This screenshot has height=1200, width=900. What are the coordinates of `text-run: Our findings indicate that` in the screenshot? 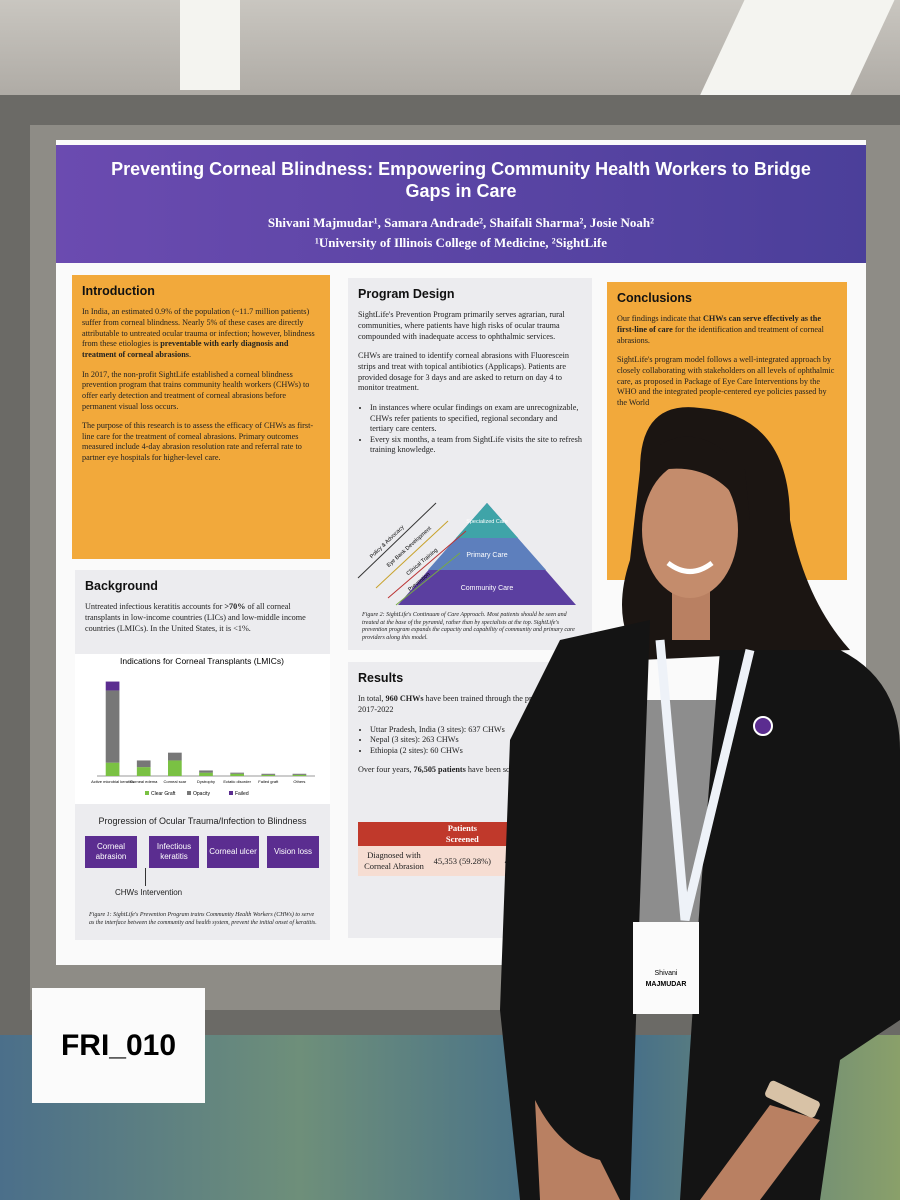 It's located at (660, 319).